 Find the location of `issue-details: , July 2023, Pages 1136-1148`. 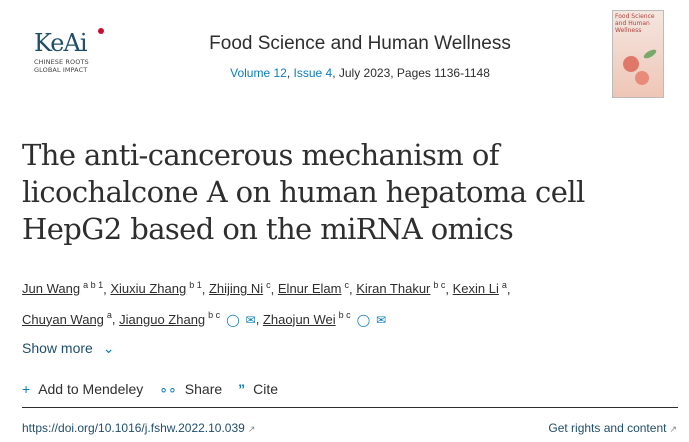

issue-details: , July 2023, Pages 1136-1148 is located at coordinates (411, 73).